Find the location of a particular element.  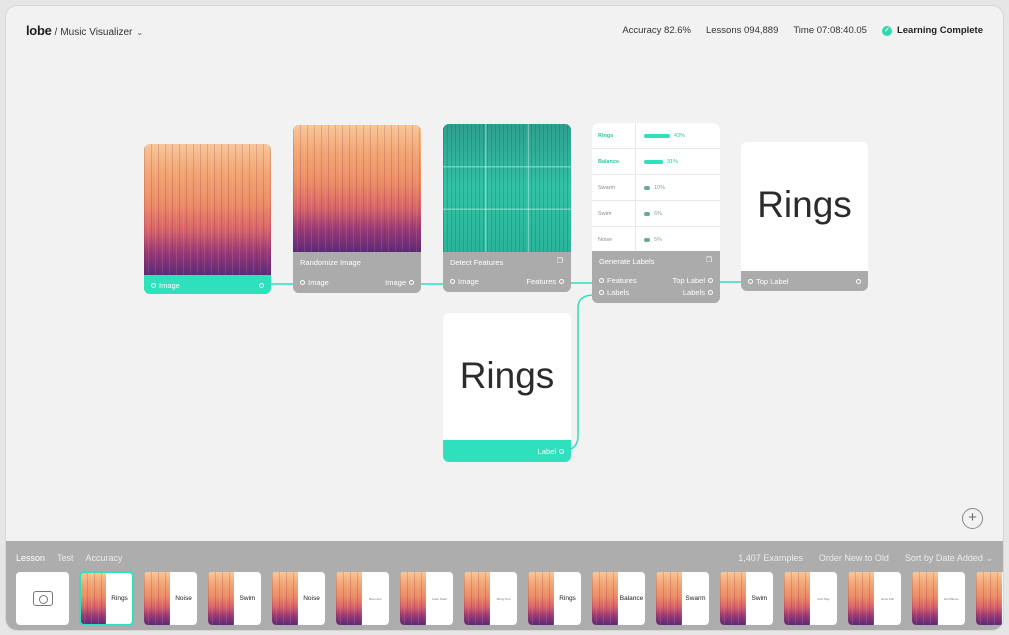

app-logo: lobe is located at coordinates (39, 30).